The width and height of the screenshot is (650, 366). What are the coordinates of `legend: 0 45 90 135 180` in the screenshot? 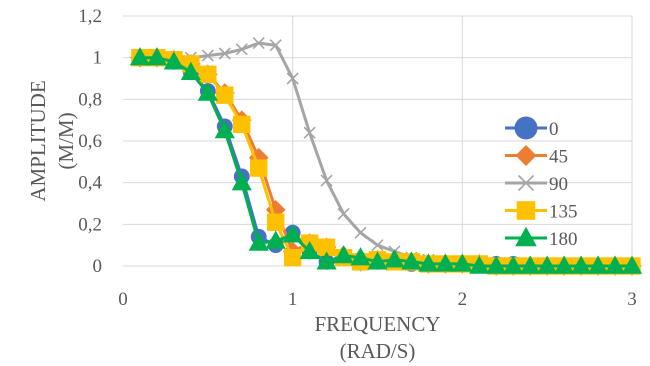 It's located at (541, 183).